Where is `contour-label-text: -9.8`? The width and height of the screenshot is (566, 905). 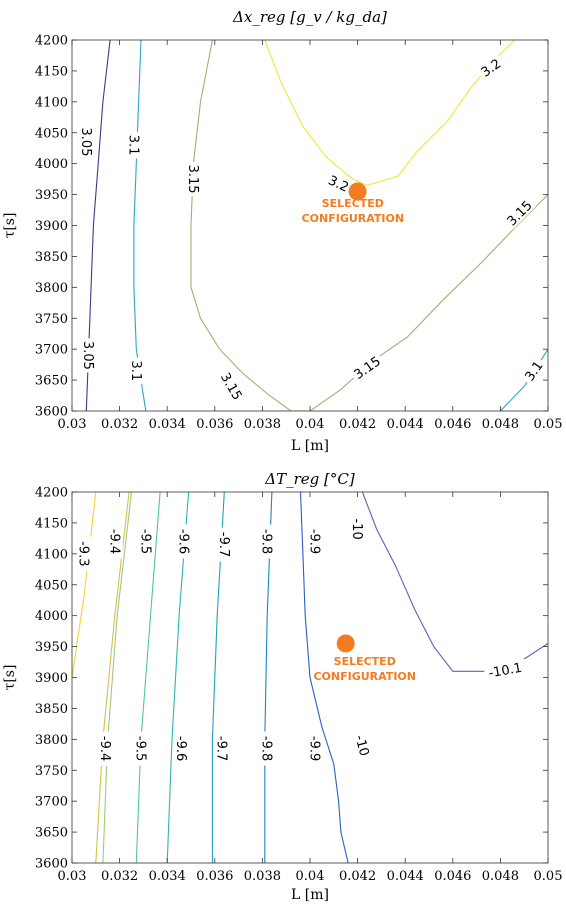 contour-label-text: -9.8 is located at coordinates (266, 541).